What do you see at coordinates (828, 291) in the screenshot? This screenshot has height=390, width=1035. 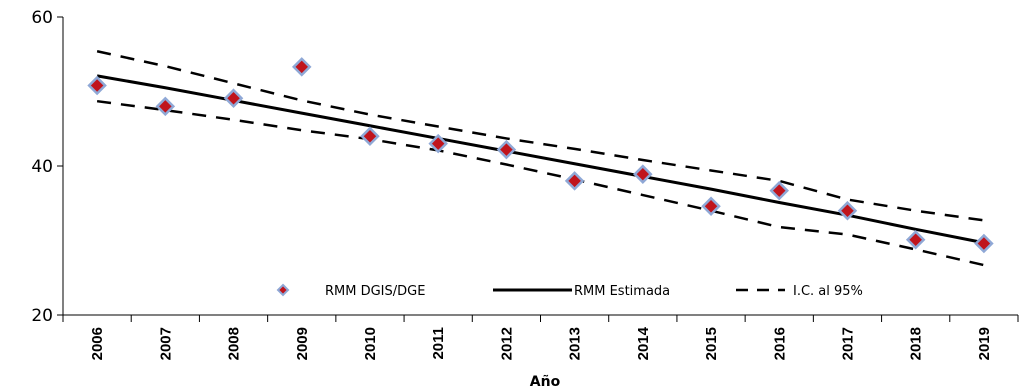 I see `legend-label-ic: I.C. al 95%` at bounding box center [828, 291].